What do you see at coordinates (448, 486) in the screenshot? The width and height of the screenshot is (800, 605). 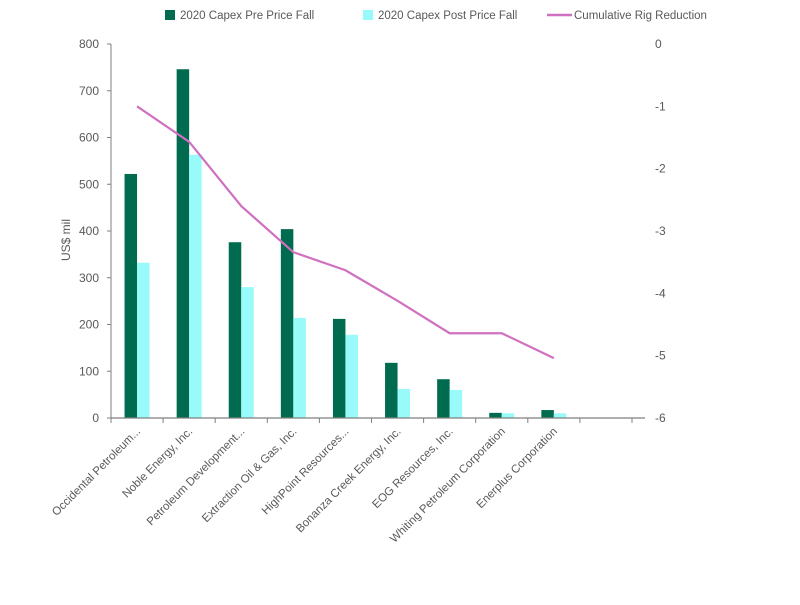 I see `x-tick-label: Whiting Petroleum Corporation` at bounding box center [448, 486].